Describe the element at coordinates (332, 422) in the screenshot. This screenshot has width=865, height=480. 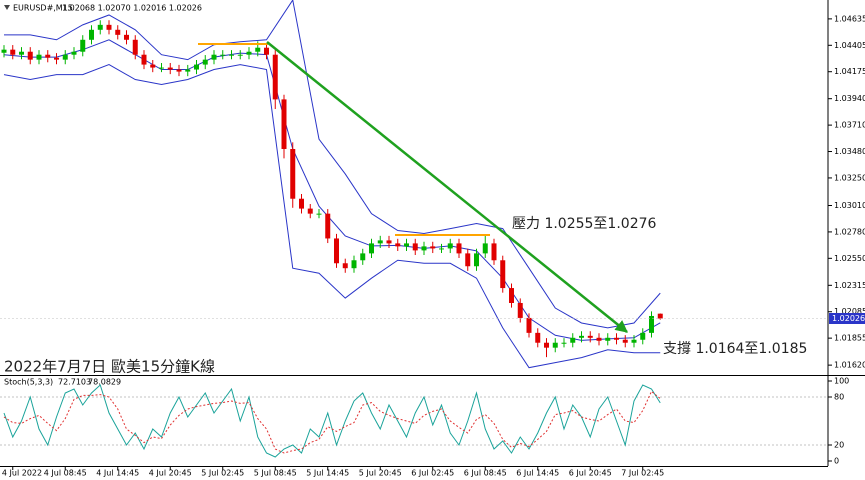
I see `stoch-line` at that location.